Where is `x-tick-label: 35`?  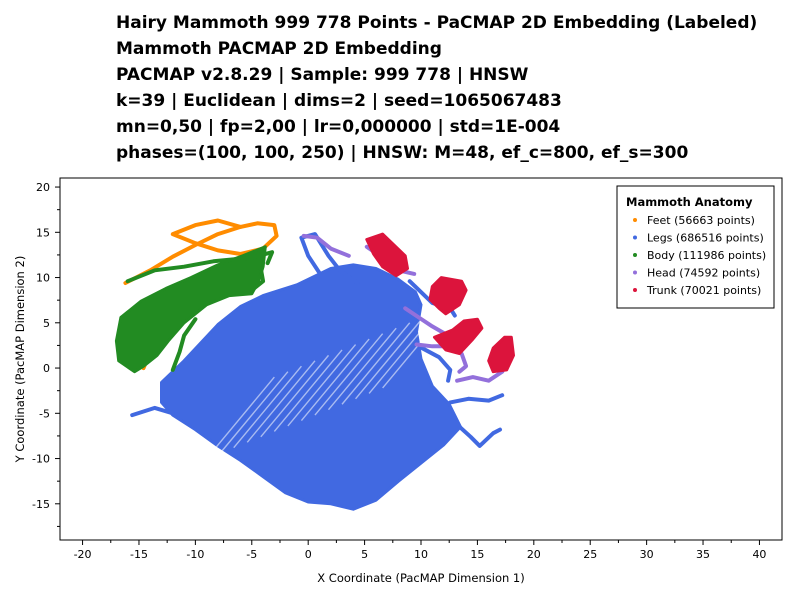
x-tick-label: 35 is located at coordinates (703, 554).